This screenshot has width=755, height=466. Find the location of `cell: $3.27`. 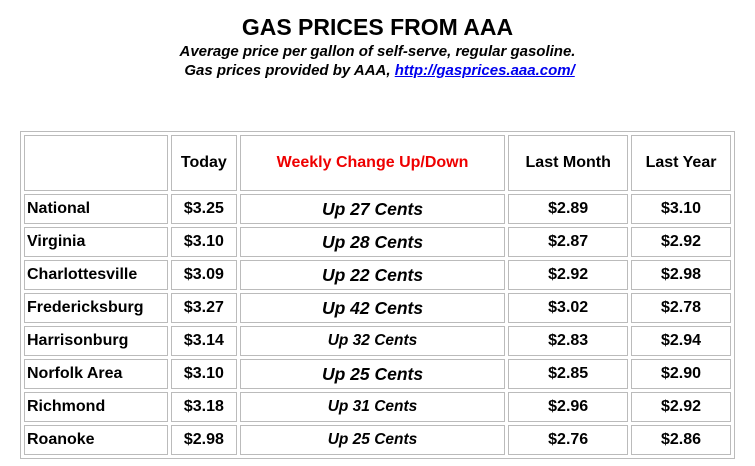

cell: $3.27 is located at coordinates (204, 308).